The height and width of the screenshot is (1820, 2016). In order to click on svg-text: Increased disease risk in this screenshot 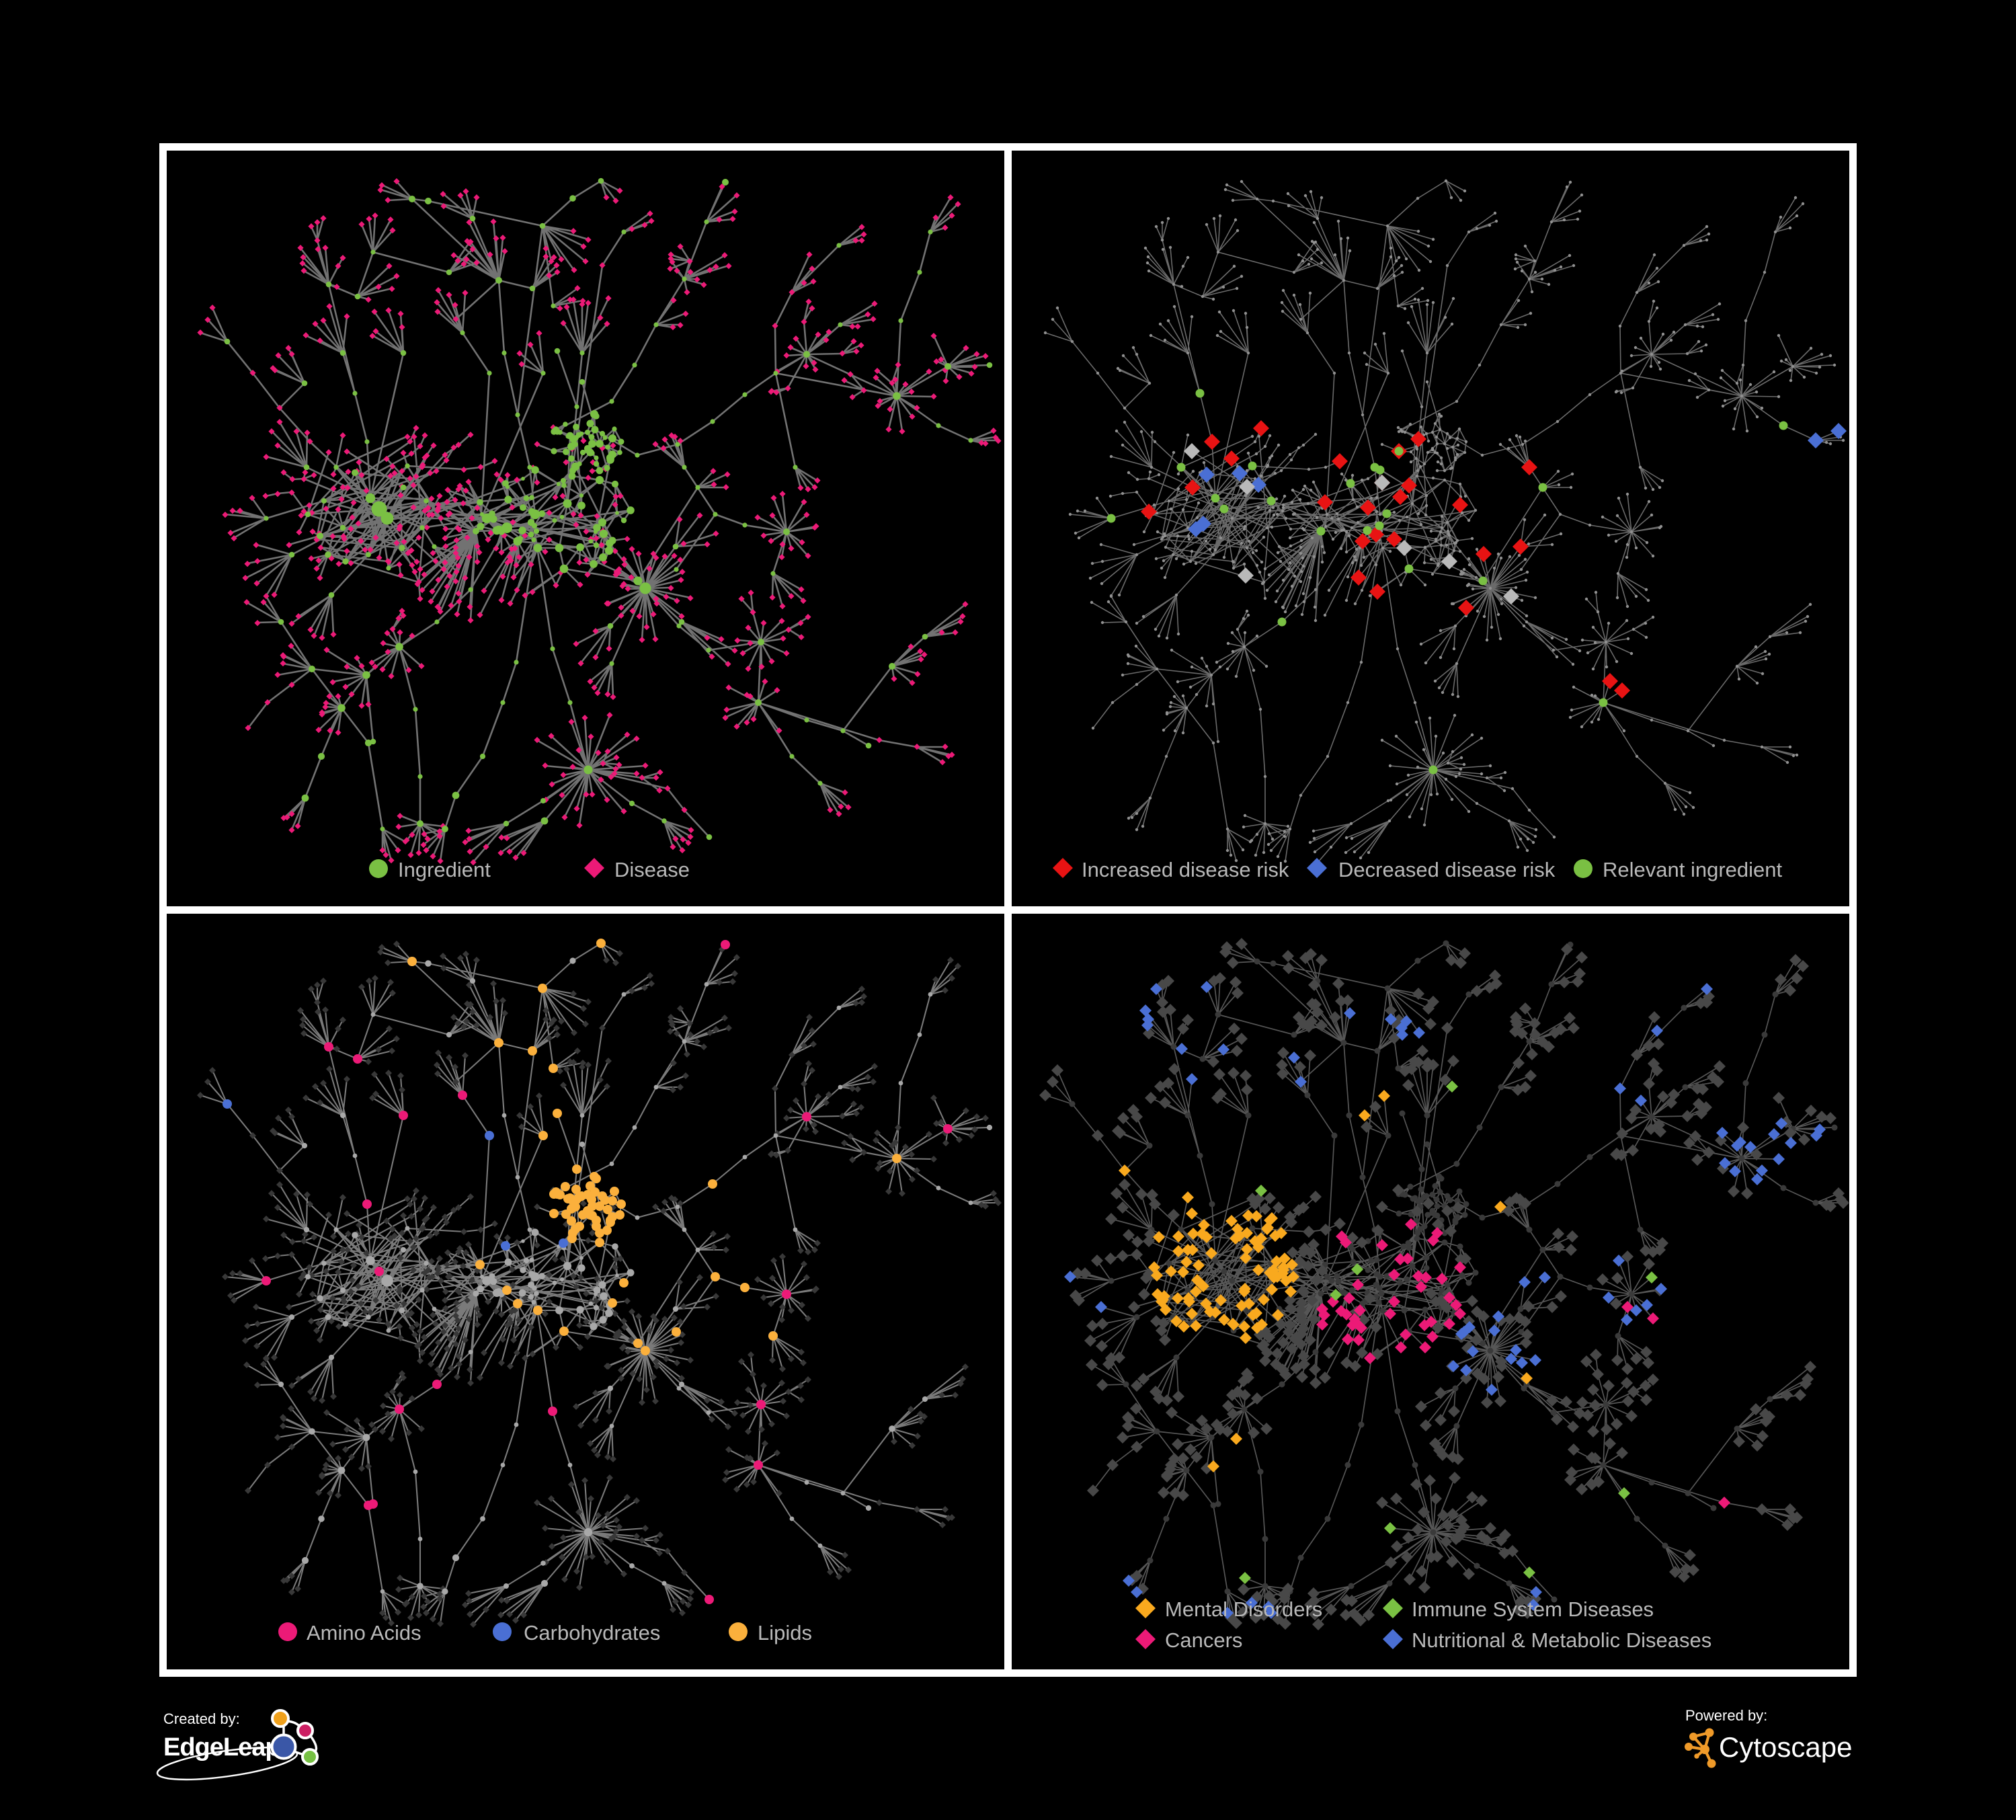, I will do `click(1185, 869)`.